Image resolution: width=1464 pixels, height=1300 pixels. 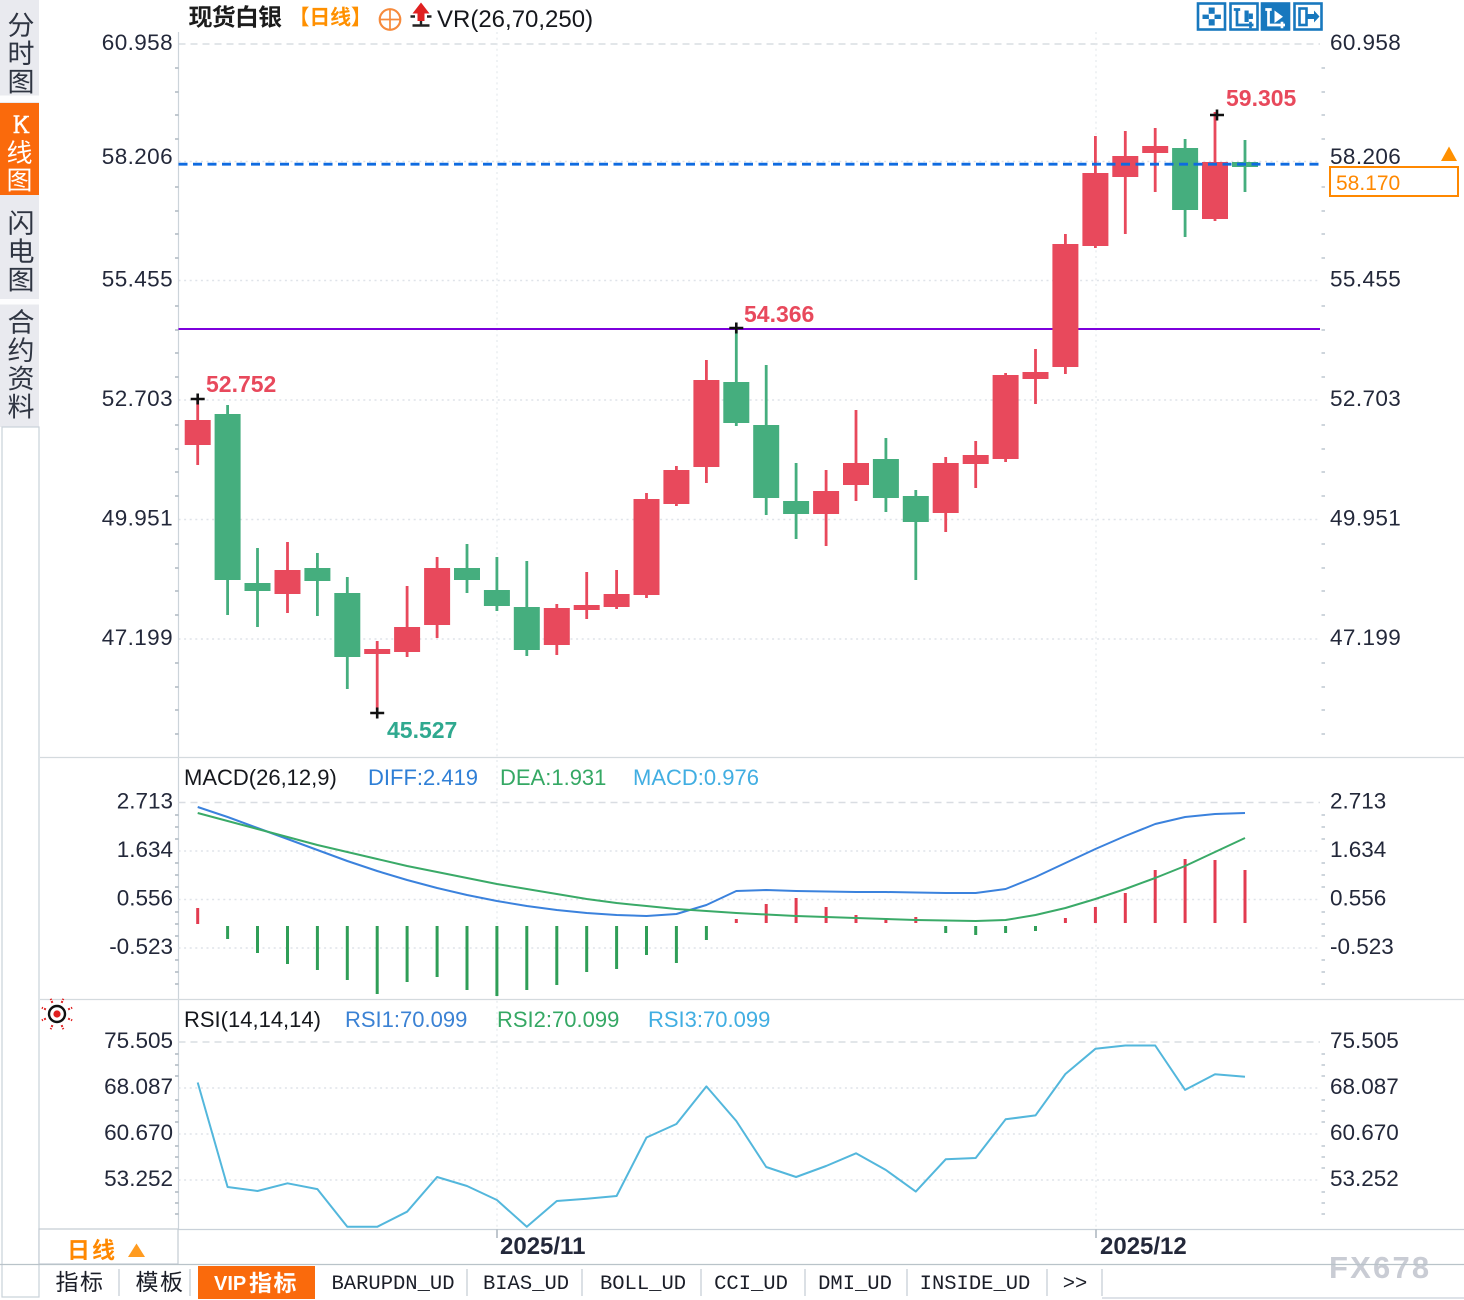 I want to click on svg-text: 54.366, so click(x=779, y=314).